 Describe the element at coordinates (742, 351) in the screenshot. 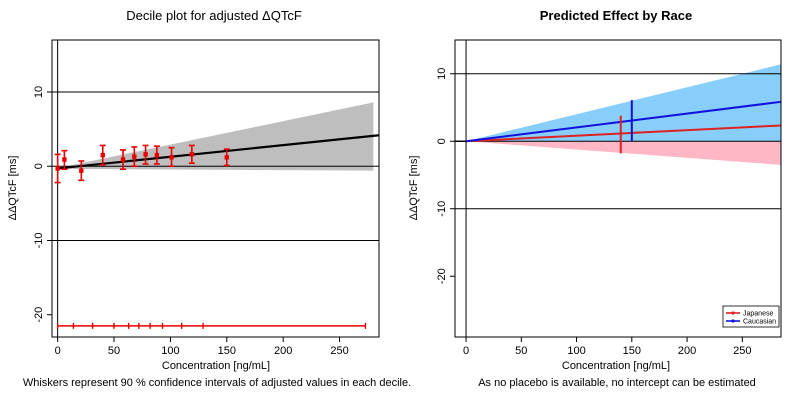

I see `right-x-tick-label: 250` at that location.